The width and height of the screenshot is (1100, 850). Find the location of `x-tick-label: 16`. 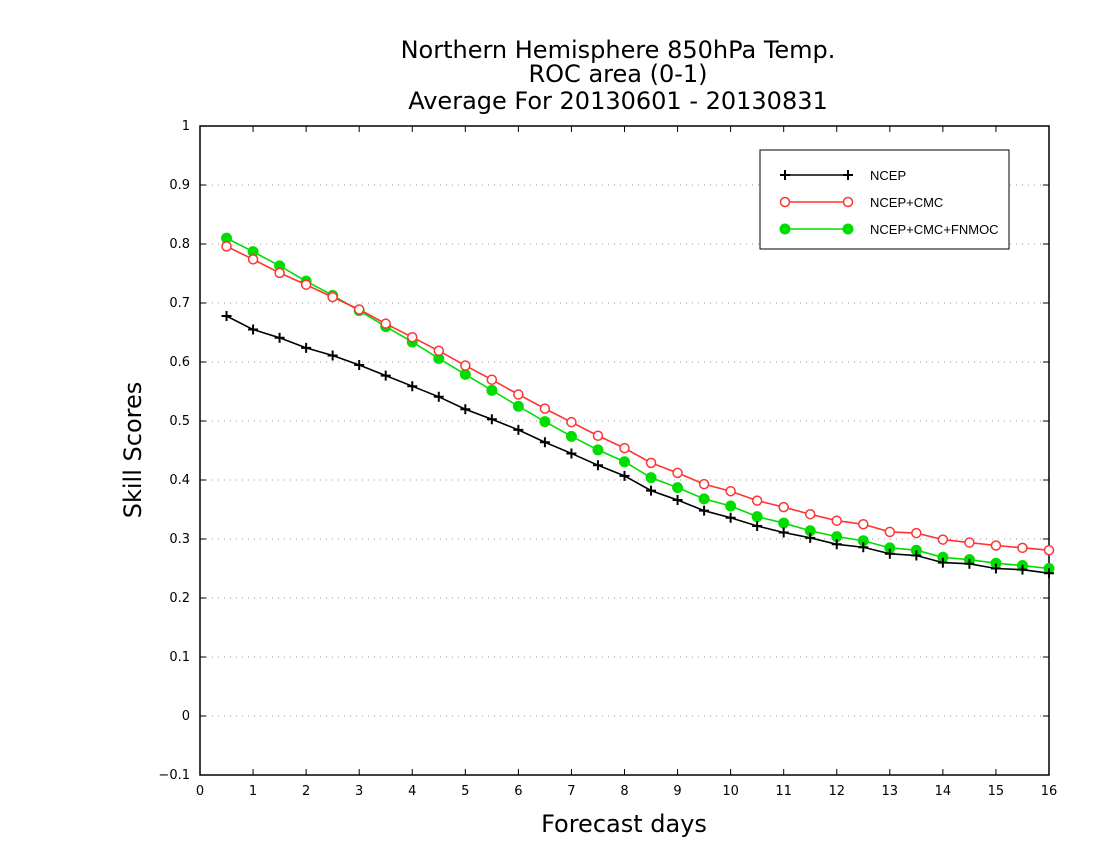

x-tick-label: 16 is located at coordinates (1049, 791).